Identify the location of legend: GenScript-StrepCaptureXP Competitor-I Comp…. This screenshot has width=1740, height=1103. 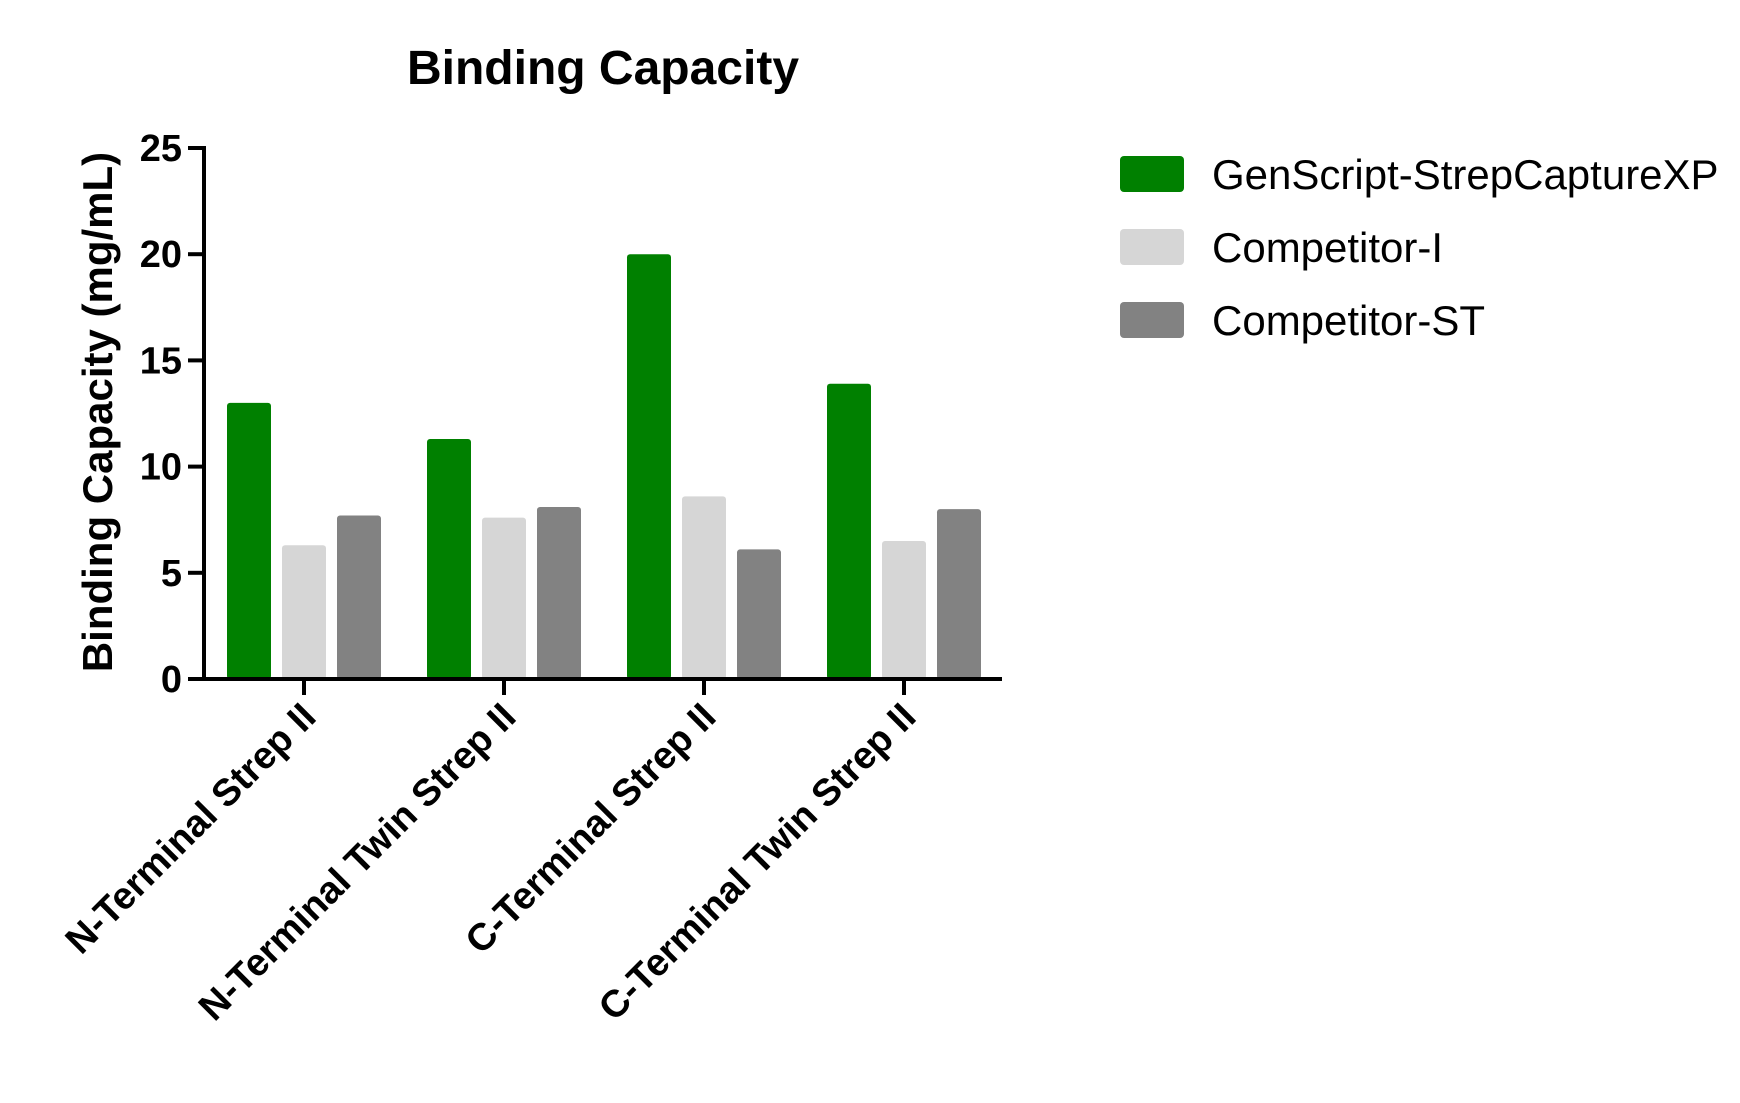
(1419, 247).